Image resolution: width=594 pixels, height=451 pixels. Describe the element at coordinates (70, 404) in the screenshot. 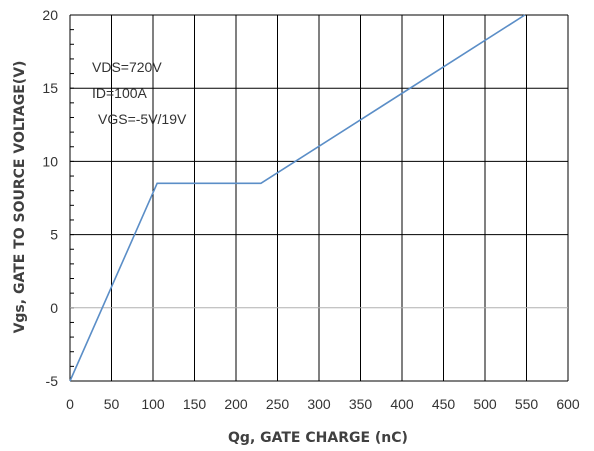

I see `x-tick-label: 0` at that location.